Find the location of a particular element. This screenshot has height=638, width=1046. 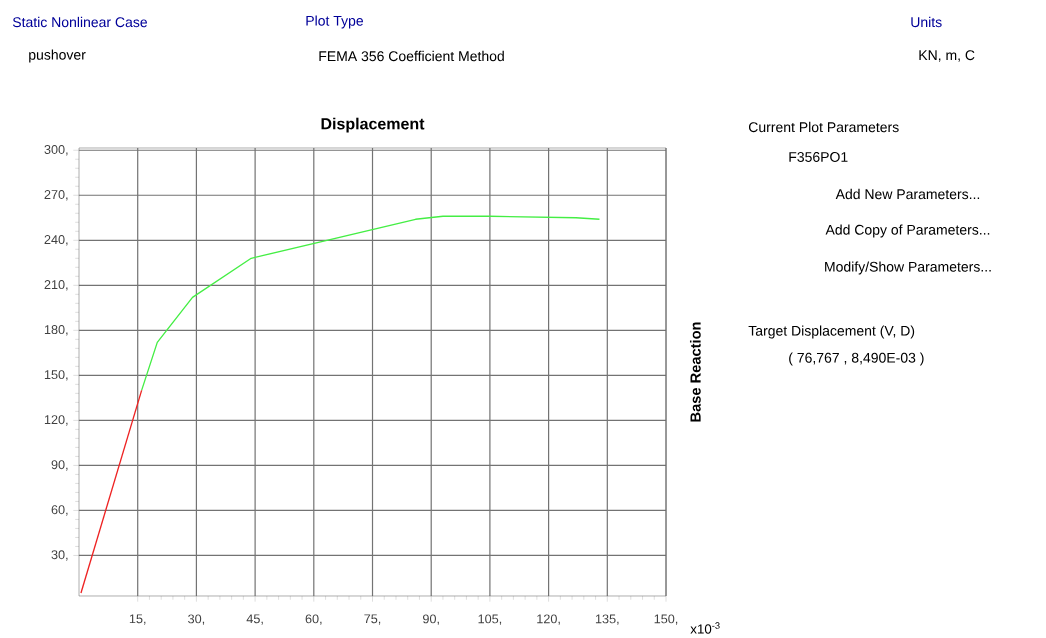

text: F356PO1 is located at coordinates (818, 157).